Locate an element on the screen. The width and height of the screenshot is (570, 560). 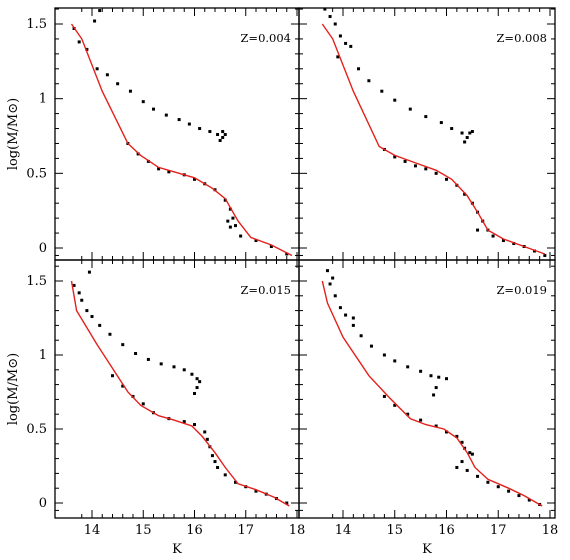
y-axis-title: log(M/M⊙) is located at coordinates (13, 389).